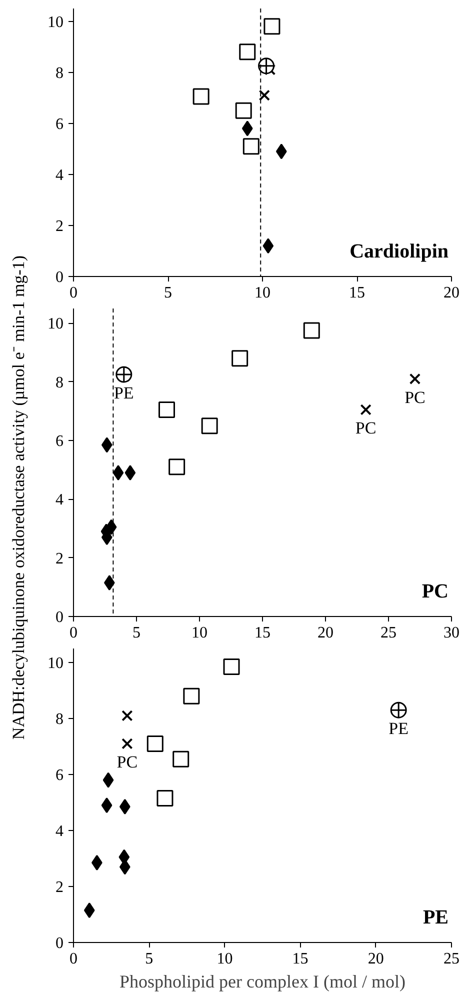 The width and height of the screenshot is (469, 994). I want to click on annotation: Cardiolipin, so click(399, 251).